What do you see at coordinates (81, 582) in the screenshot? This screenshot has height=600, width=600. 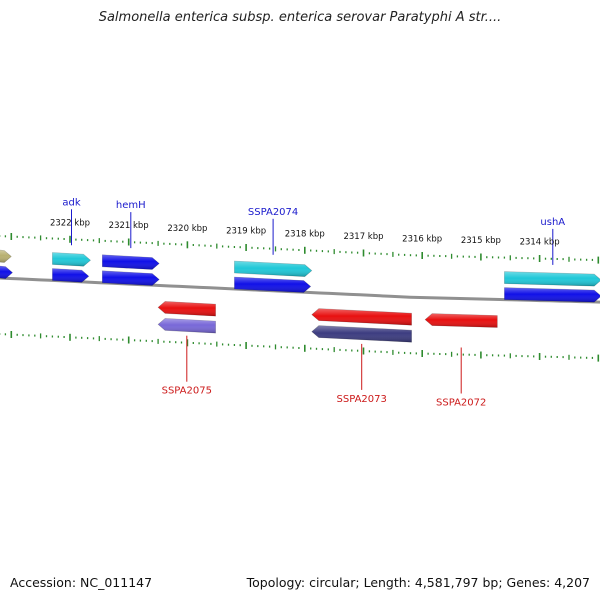 I see `accession-text: Accession: NC_011147` at bounding box center [81, 582].